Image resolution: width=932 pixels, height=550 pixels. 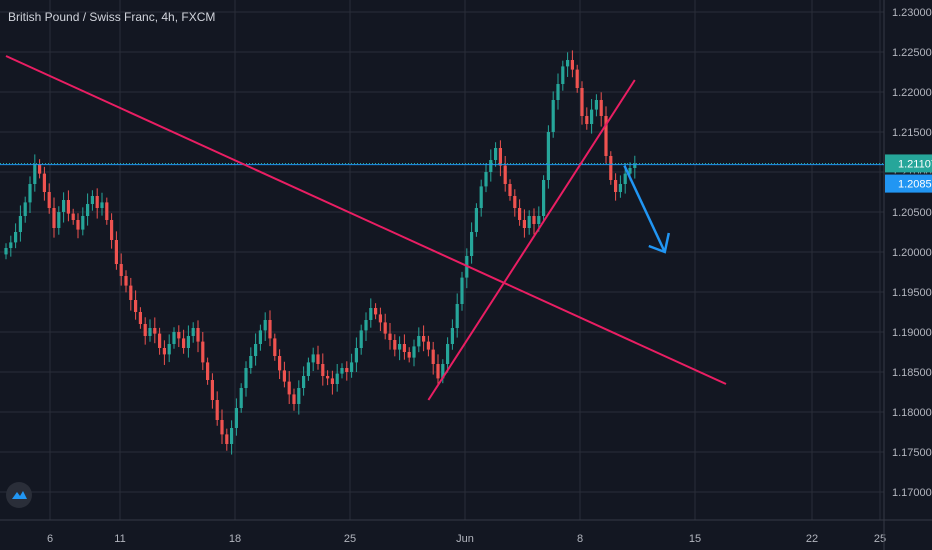 I want to click on y-tick-label: 1.20500, so click(x=912, y=213).